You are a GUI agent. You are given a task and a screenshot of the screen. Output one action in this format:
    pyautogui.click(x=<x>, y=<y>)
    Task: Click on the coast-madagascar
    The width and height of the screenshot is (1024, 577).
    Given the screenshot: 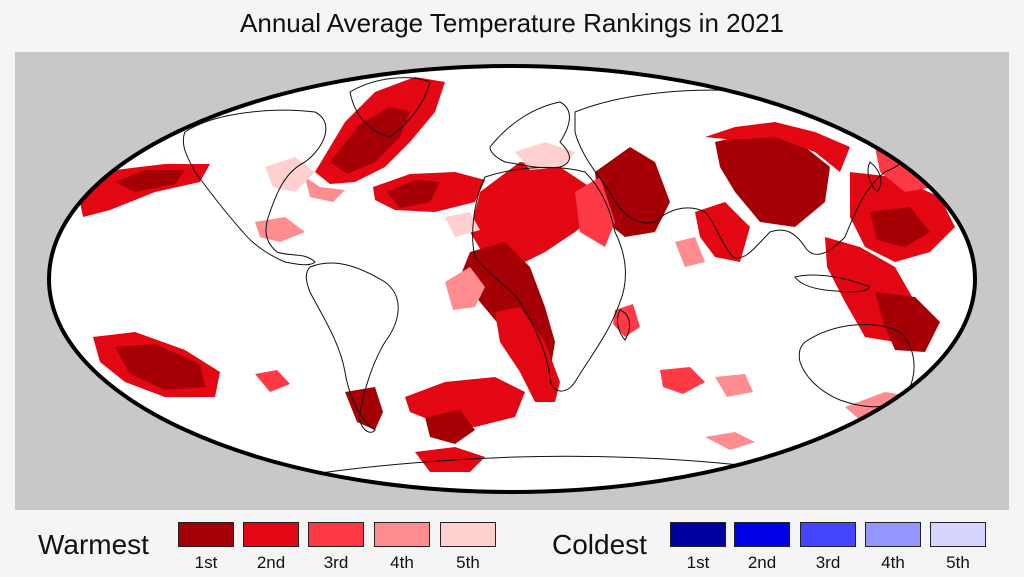 What is the action you would take?
    pyautogui.click(x=624, y=325)
    